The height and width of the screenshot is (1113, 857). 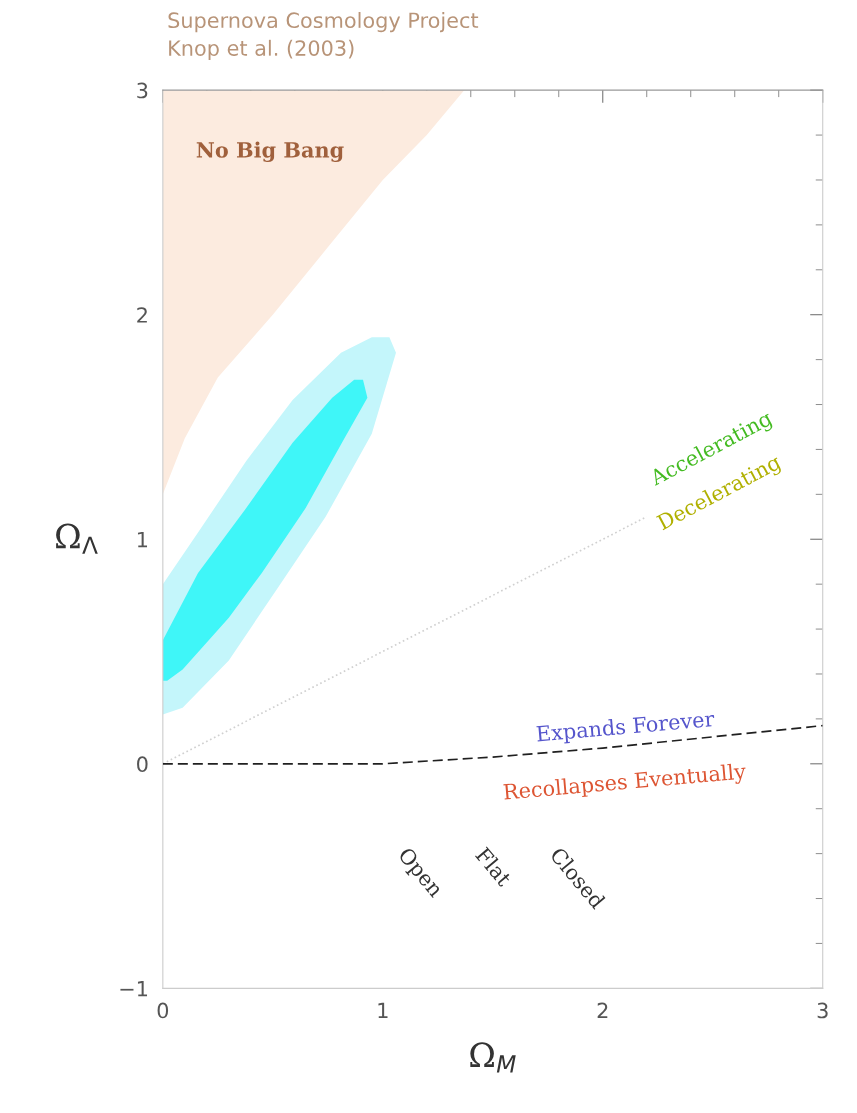 What do you see at coordinates (142, 90) in the screenshot?
I see `y-tick-label: 3` at bounding box center [142, 90].